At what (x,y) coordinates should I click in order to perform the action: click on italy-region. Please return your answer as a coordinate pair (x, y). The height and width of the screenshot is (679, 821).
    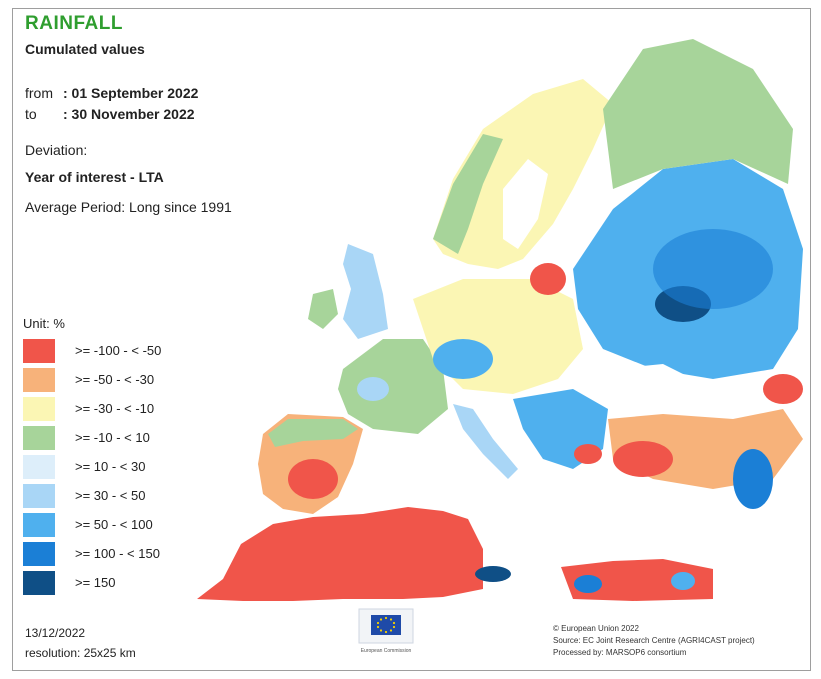
    Looking at the image, I should click on (485, 441).